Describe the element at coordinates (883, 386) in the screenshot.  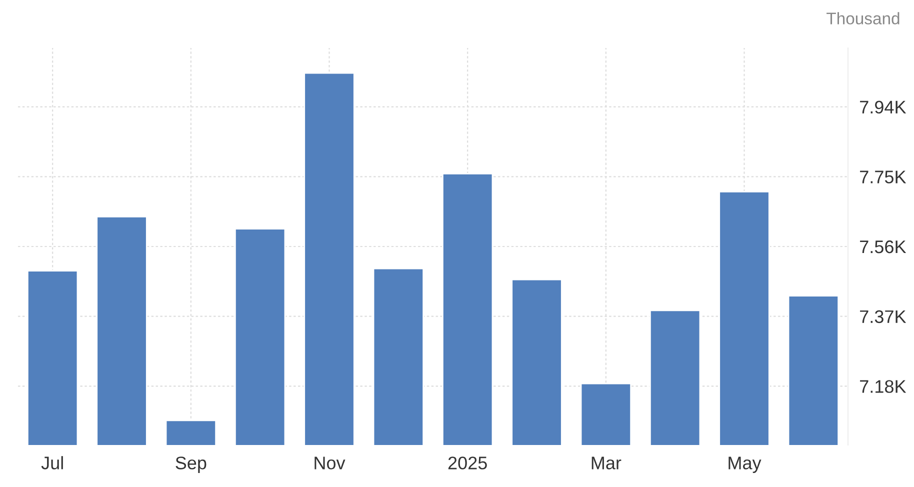
I see `y-tick-label: 7.18K` at that location.